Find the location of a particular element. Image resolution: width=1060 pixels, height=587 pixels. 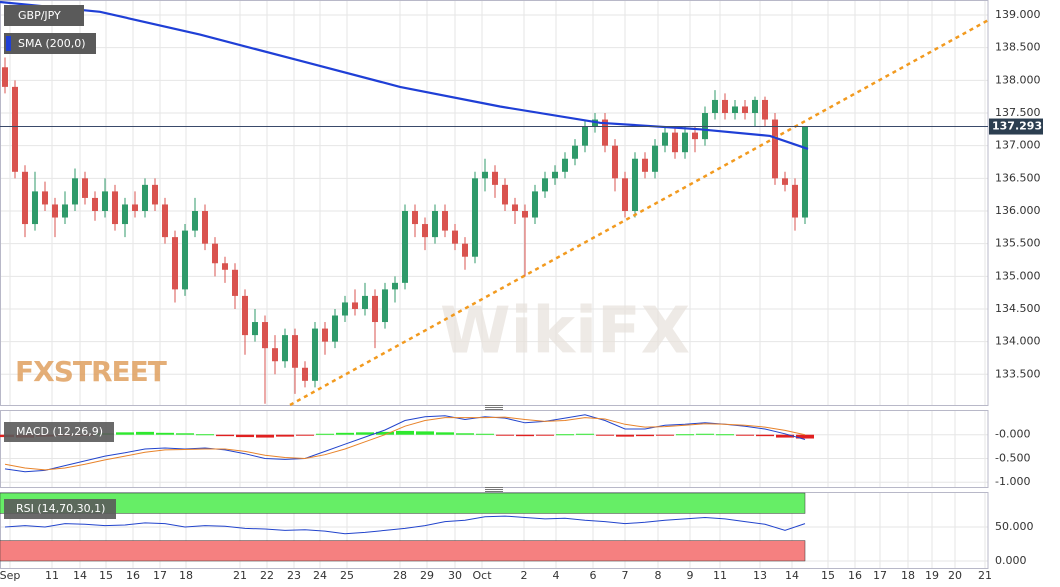

x-tick-label: 21 is located at coordinates (985, 575).